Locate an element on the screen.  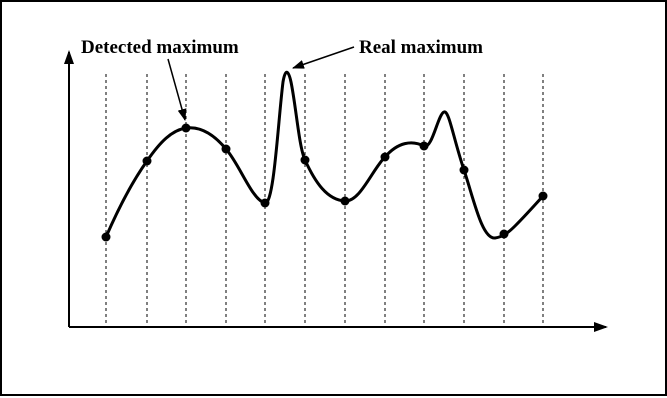
real-maximum-arrow is located at coordinates (323, 57).